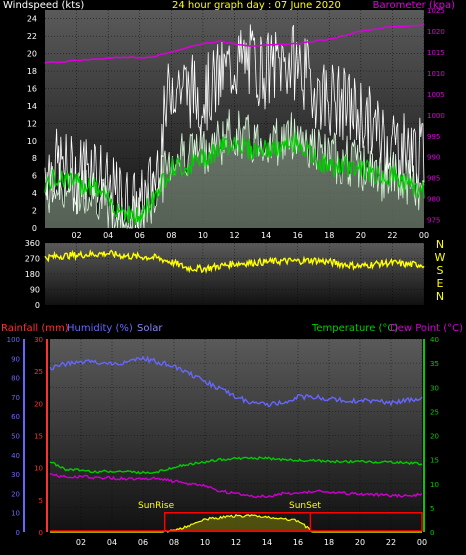 The image size is (466, 555). I want to click on barometer-series, so click(234, 43).